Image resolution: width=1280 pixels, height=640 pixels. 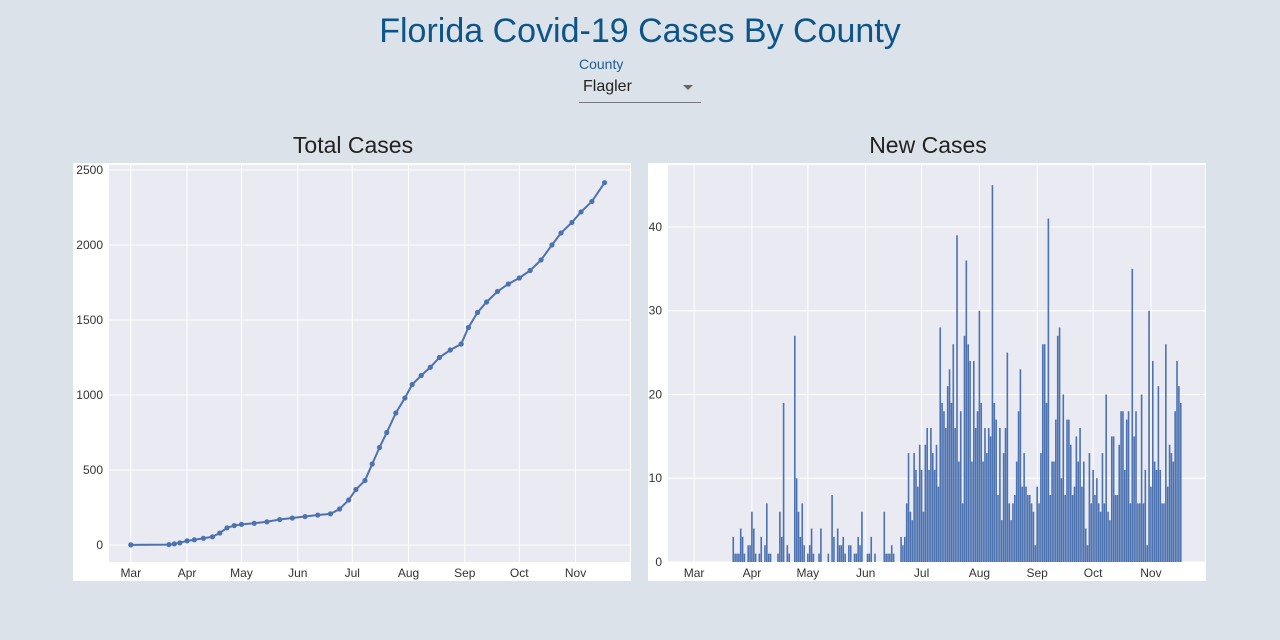 I want to click on county-select: Flagler, so click(x=640, y=88).